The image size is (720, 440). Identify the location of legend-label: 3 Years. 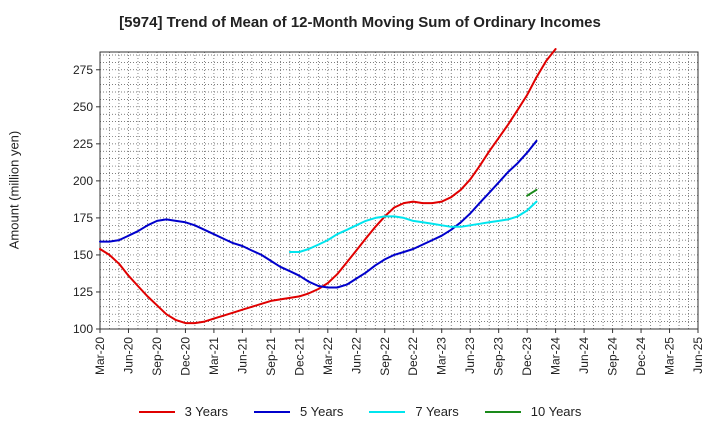
(206, 411).